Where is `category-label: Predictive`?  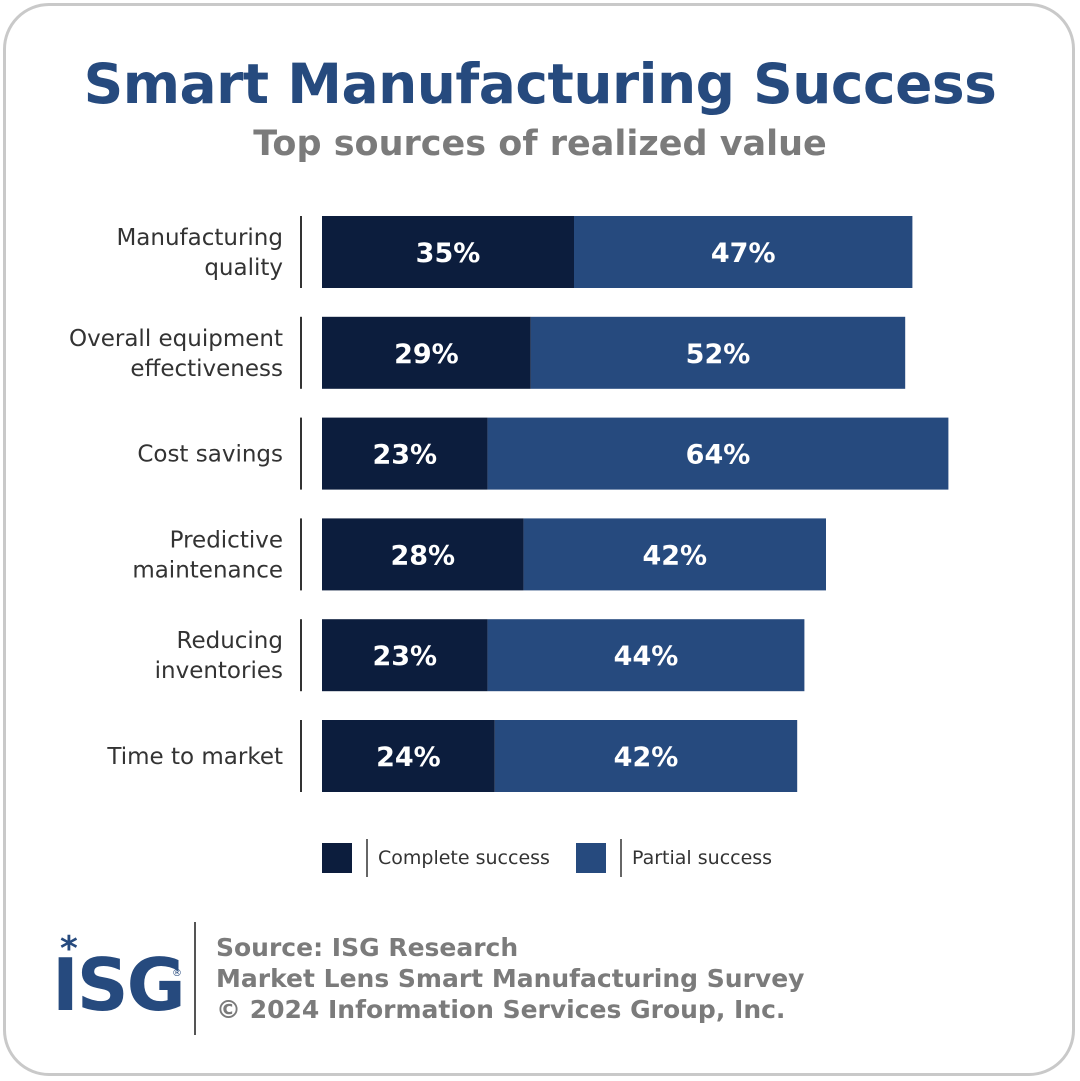
category-label: Predictive is located at coordinates (226, 540).